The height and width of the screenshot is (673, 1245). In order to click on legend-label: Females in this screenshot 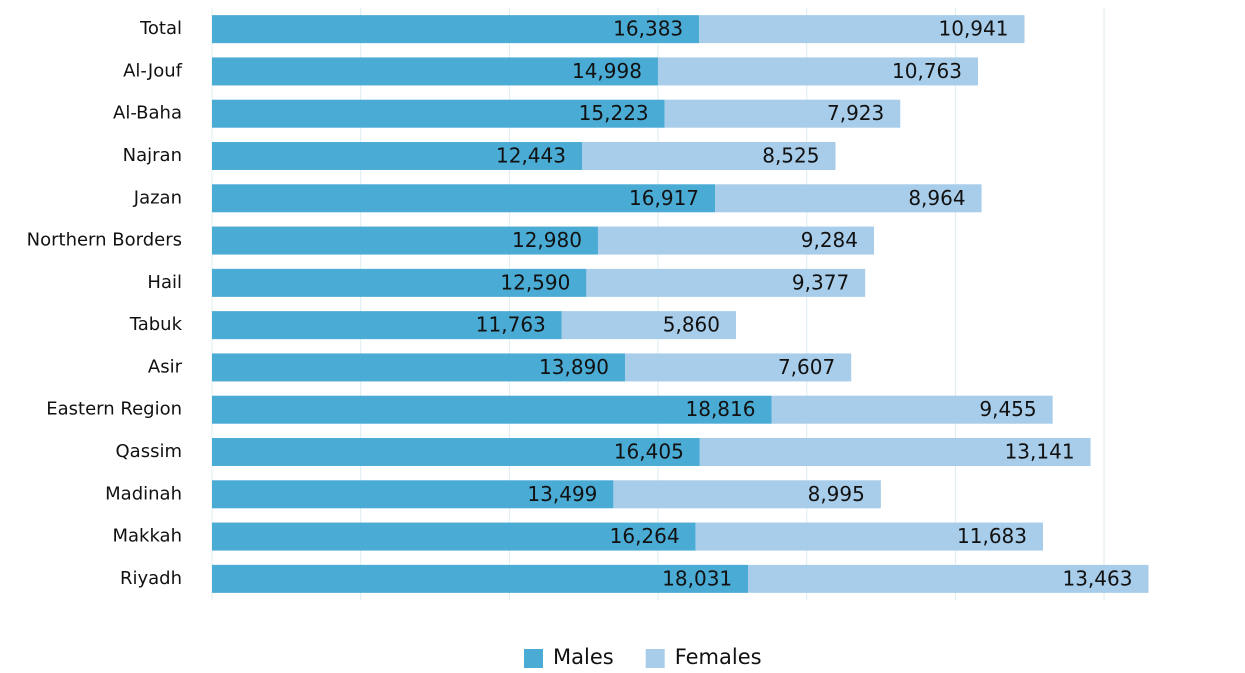, I will do `click(718, 657)`.